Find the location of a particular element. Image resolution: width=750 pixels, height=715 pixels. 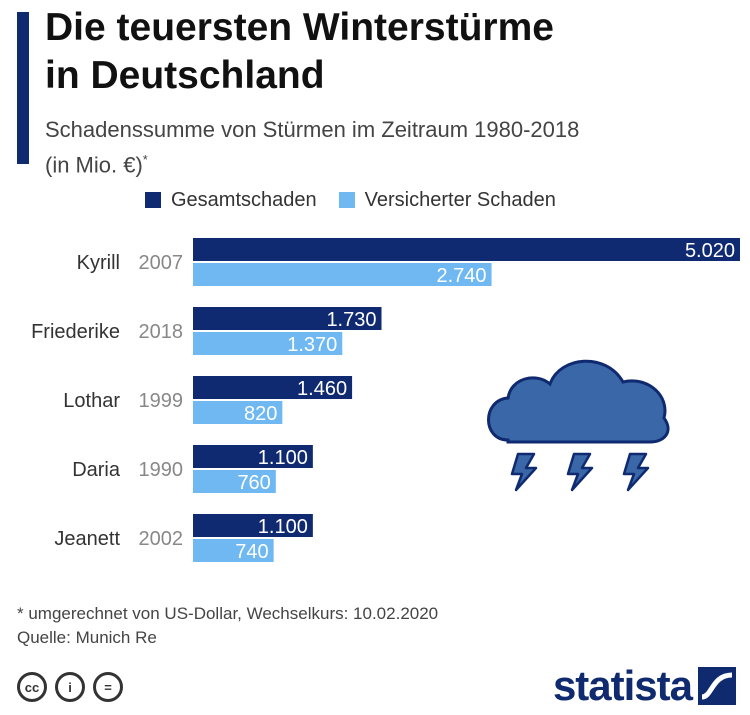

license-icons: cc i = is located at coordinates (70, 687).